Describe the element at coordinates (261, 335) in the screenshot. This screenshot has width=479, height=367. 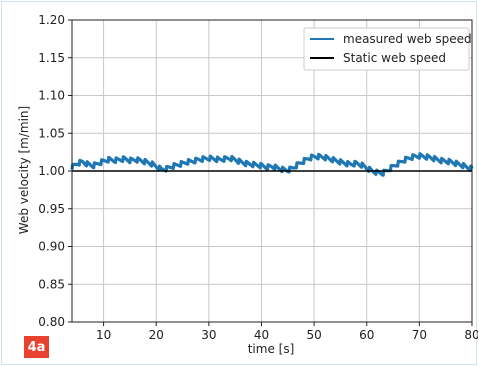
I see `x-tick-label: 40` at that location.